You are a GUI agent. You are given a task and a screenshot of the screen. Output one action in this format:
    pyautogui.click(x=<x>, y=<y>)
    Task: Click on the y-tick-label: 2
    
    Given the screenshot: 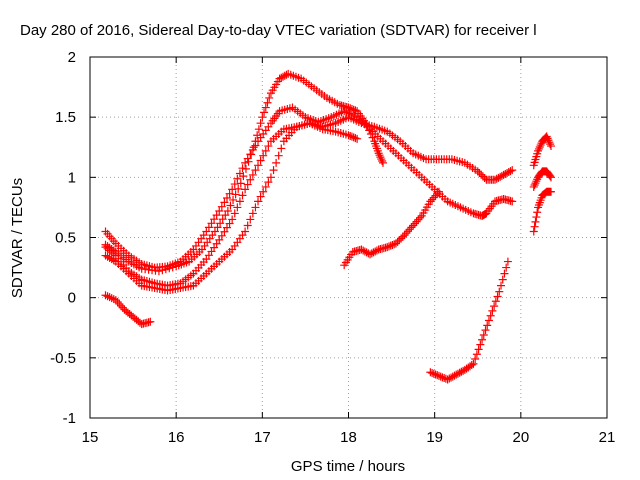 What is the action you would take?
    pyautogui.click(x=72, y=57)
    